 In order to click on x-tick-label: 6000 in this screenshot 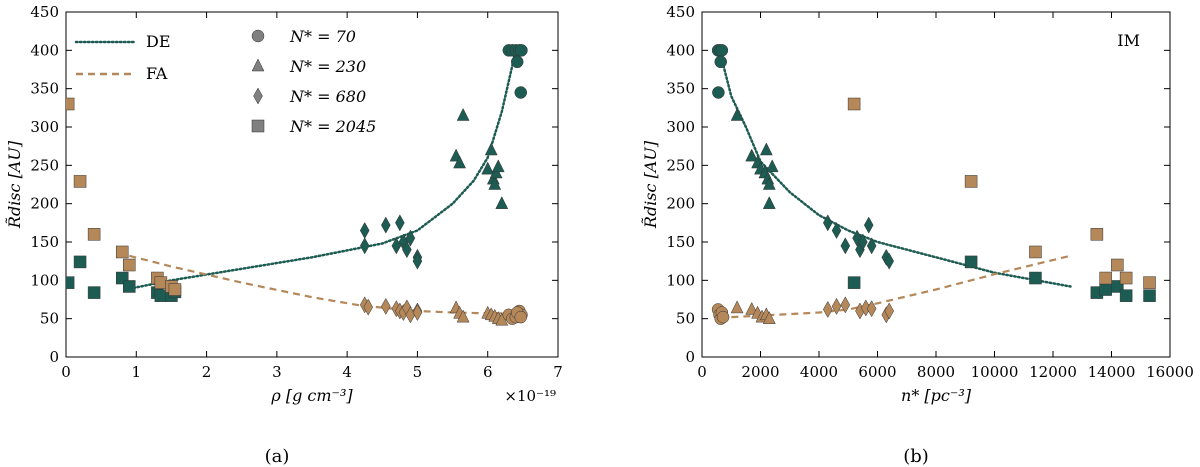, I will do `click(877, 372)`.